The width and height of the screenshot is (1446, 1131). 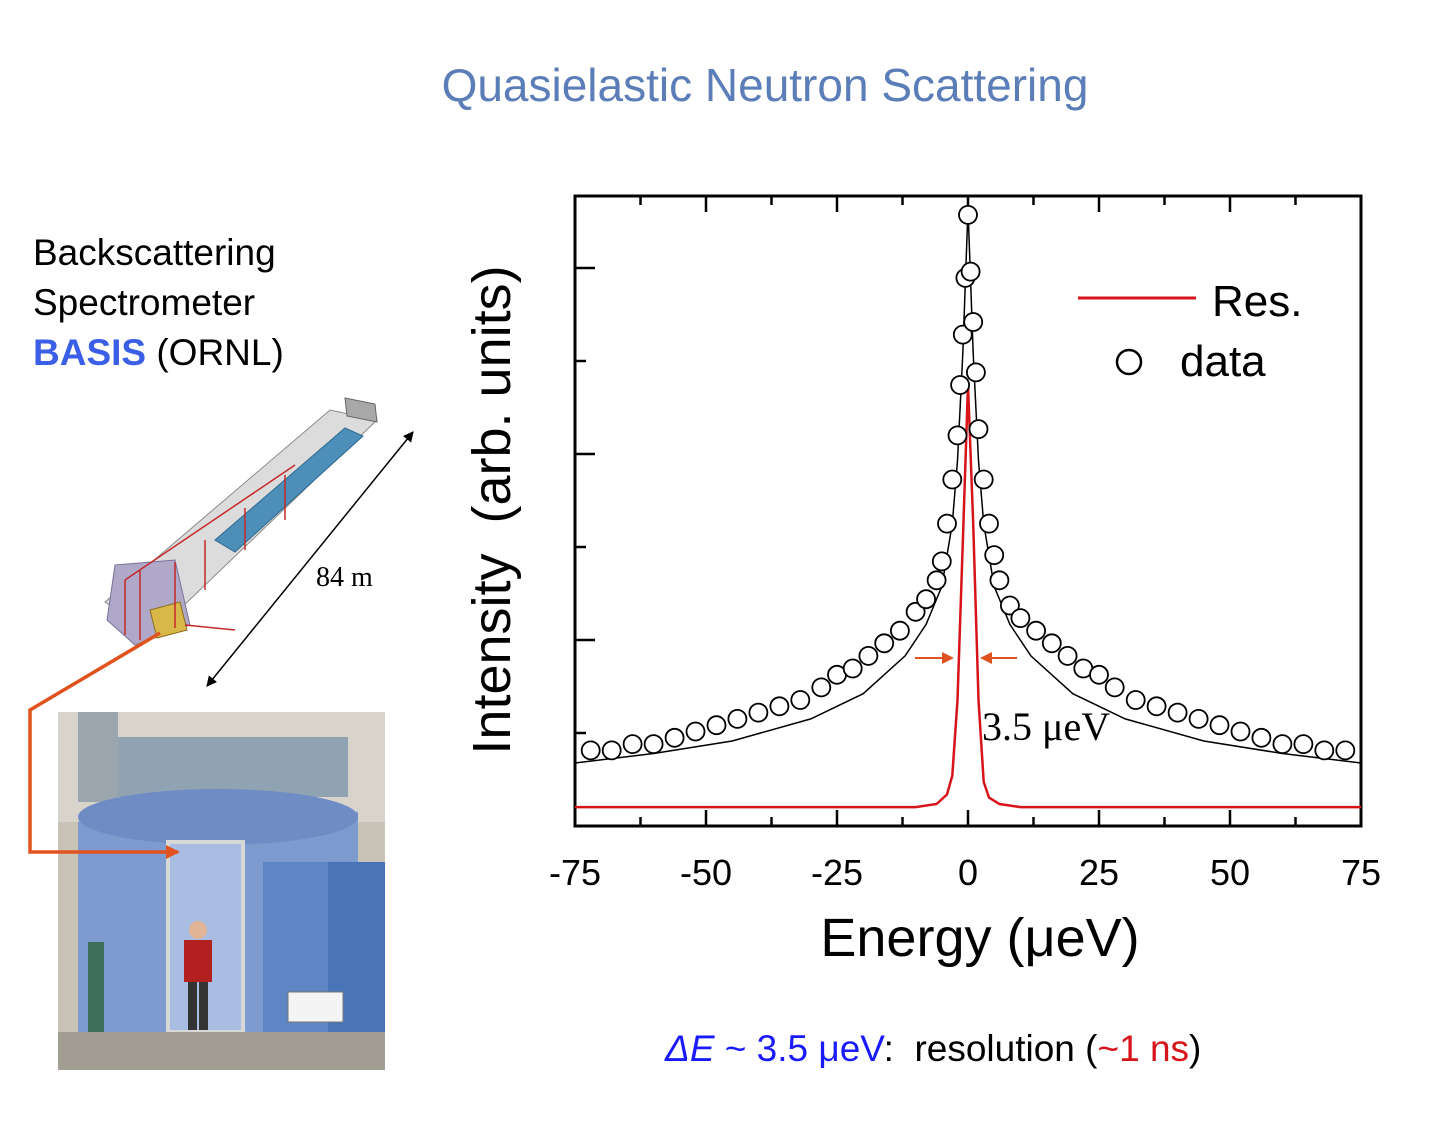 What do you see at coordinates (968, 872) in the screenshot?
I see `x-tick-label: 0` at bounding box center [968, 872].